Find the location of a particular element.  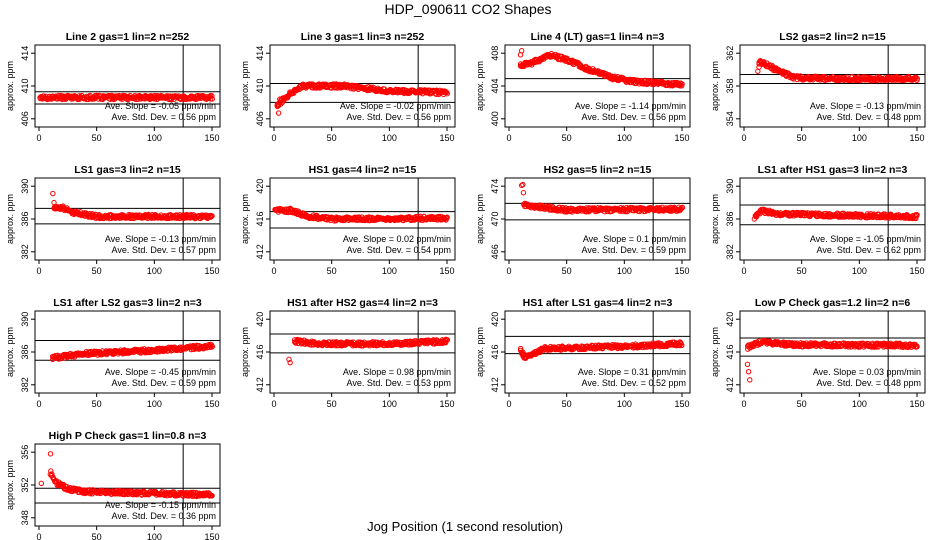

panel-title: HS1 after LS1 gas=4 lin=2 n=3 is located at coordinates (598, 303).